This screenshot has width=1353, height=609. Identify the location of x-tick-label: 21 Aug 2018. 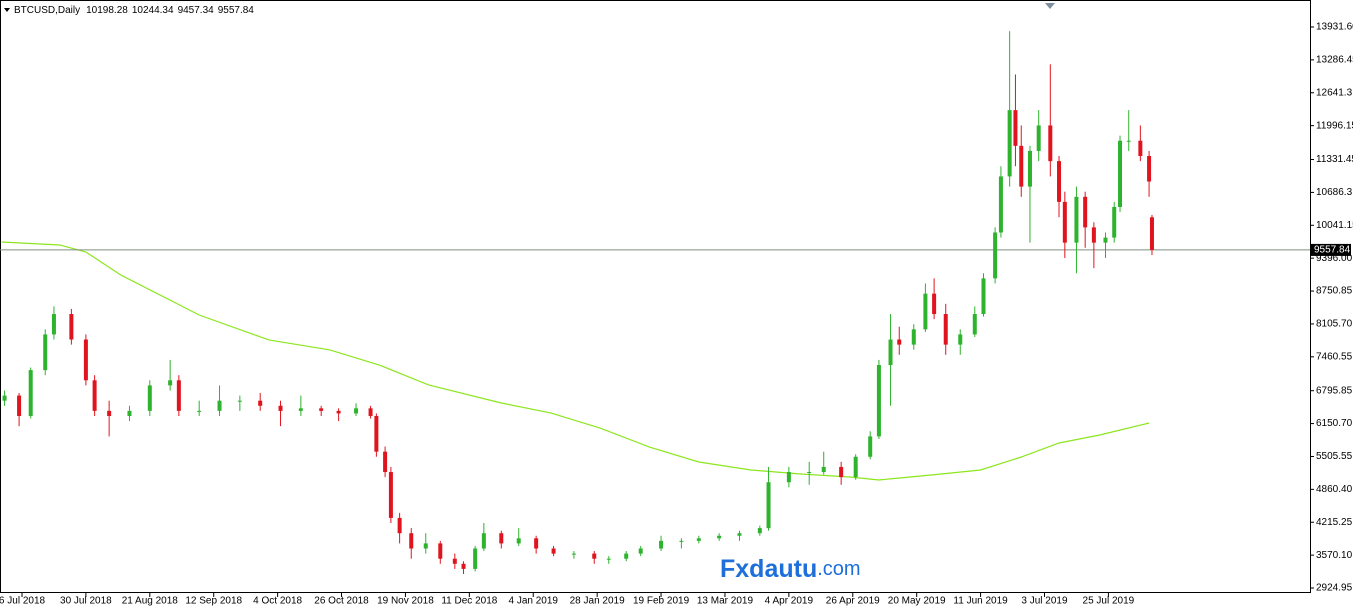
(150, 601).